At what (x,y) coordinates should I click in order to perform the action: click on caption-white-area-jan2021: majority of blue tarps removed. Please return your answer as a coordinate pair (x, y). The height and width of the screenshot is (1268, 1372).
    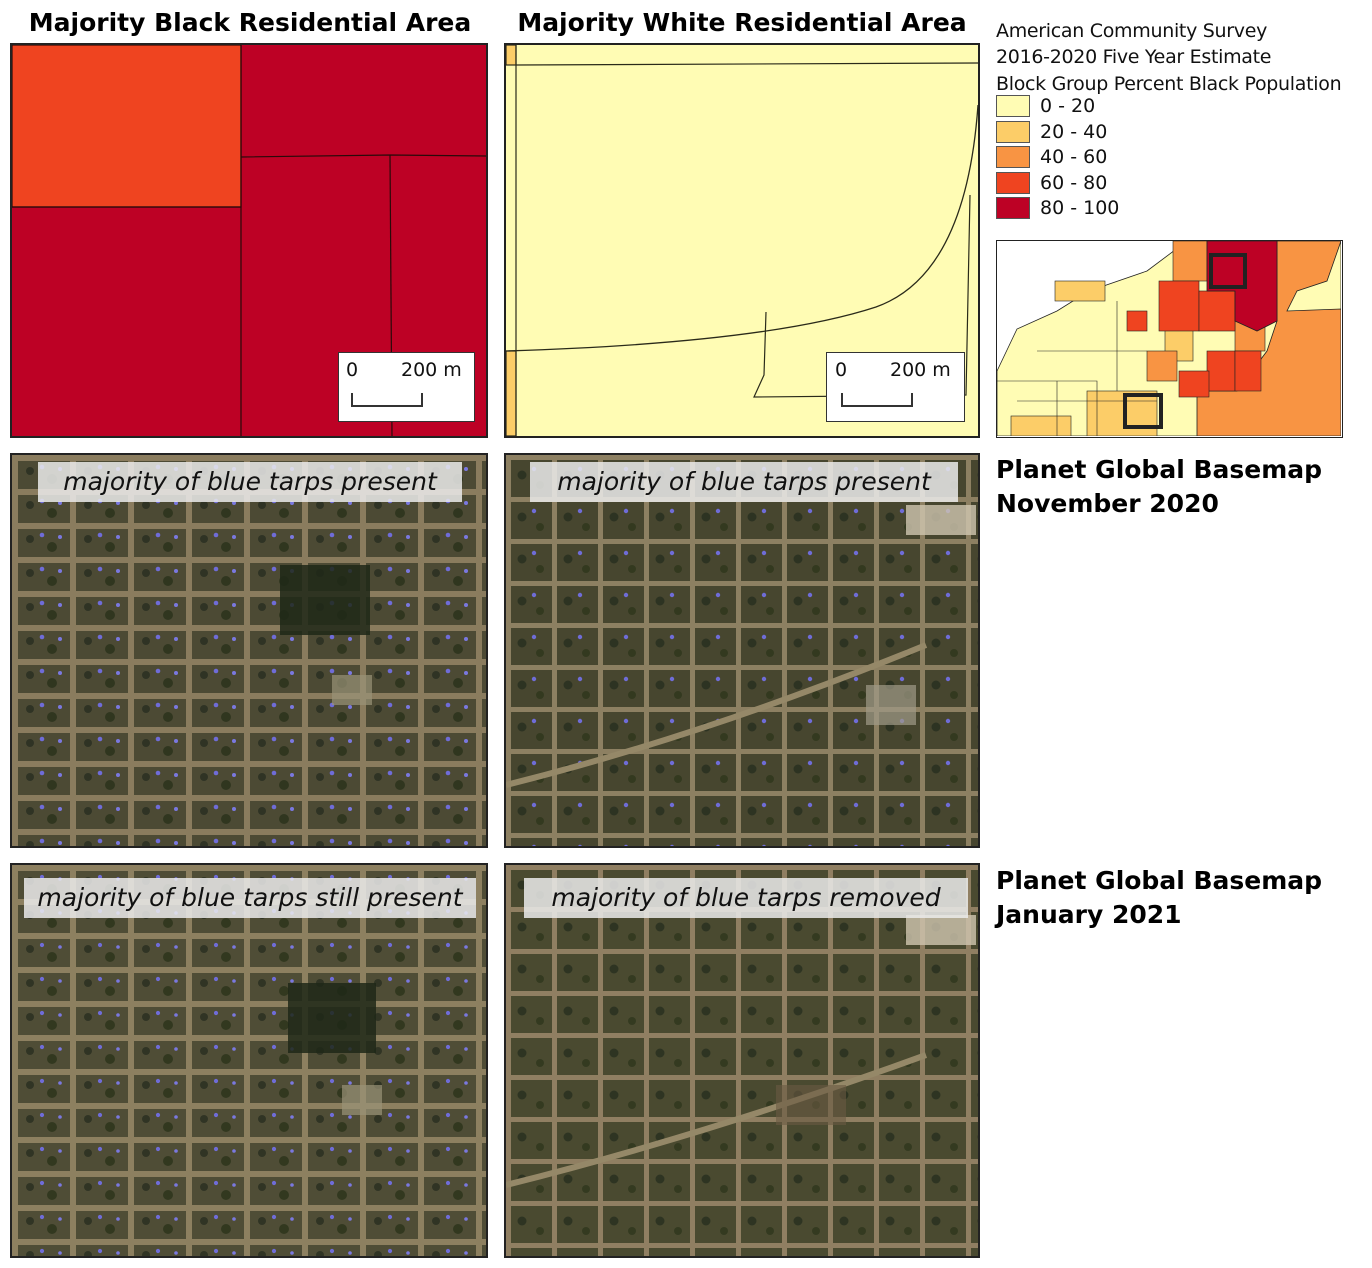
    Looking at the image, I should click on (746, 898).